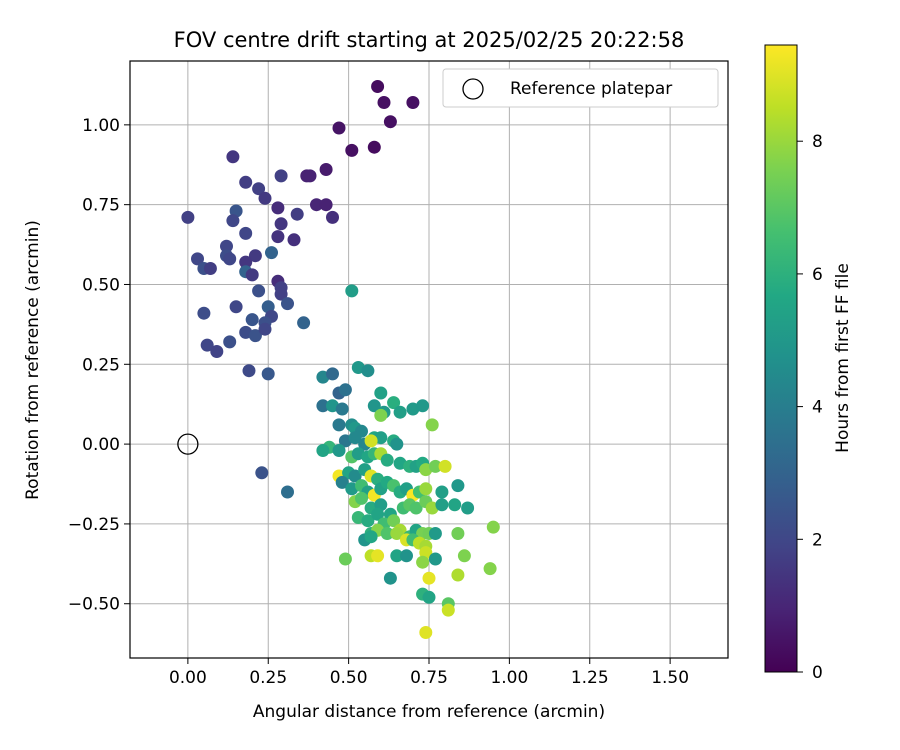 The height and width of the screenshot is (750, 900). I want to click on colorbar: 0 2 4 6 8 Hours from first FF file, so click(808, 363).